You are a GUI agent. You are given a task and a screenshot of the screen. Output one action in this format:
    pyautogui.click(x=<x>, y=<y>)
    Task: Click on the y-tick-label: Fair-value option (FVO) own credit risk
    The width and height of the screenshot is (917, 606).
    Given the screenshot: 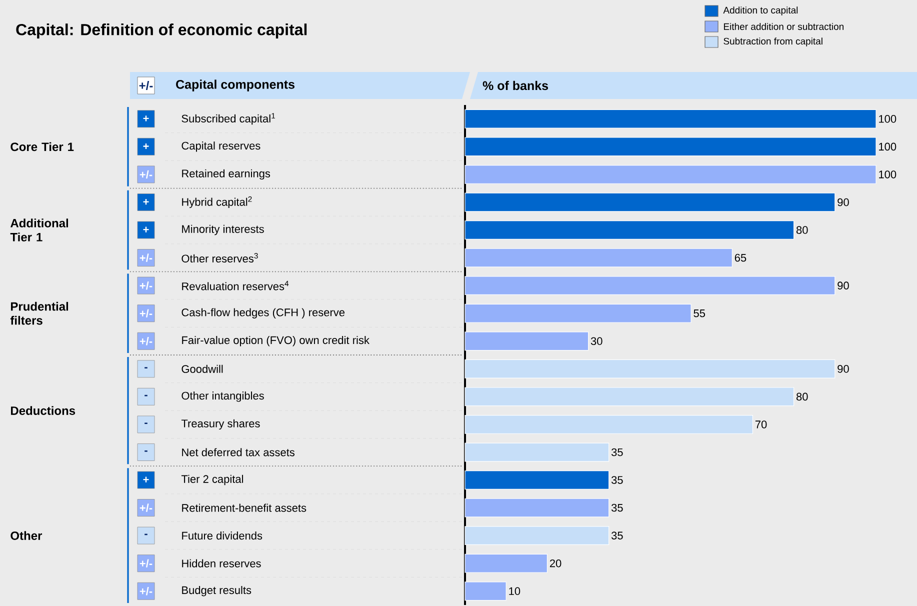 What is the action you would take?
    pyautogui.click(x=276, y=341)
    